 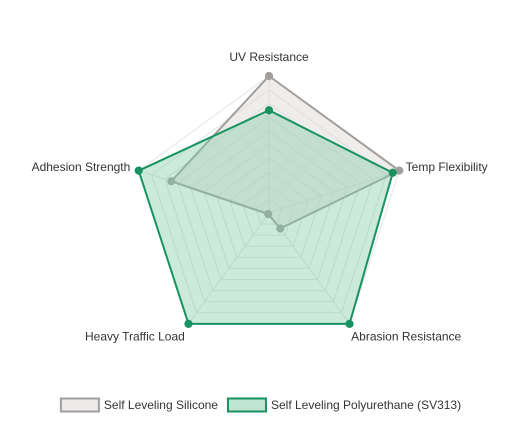 I want to click on legend-swatch-self-leveling-polyurethane-sv313, so click(x=246, y=405).